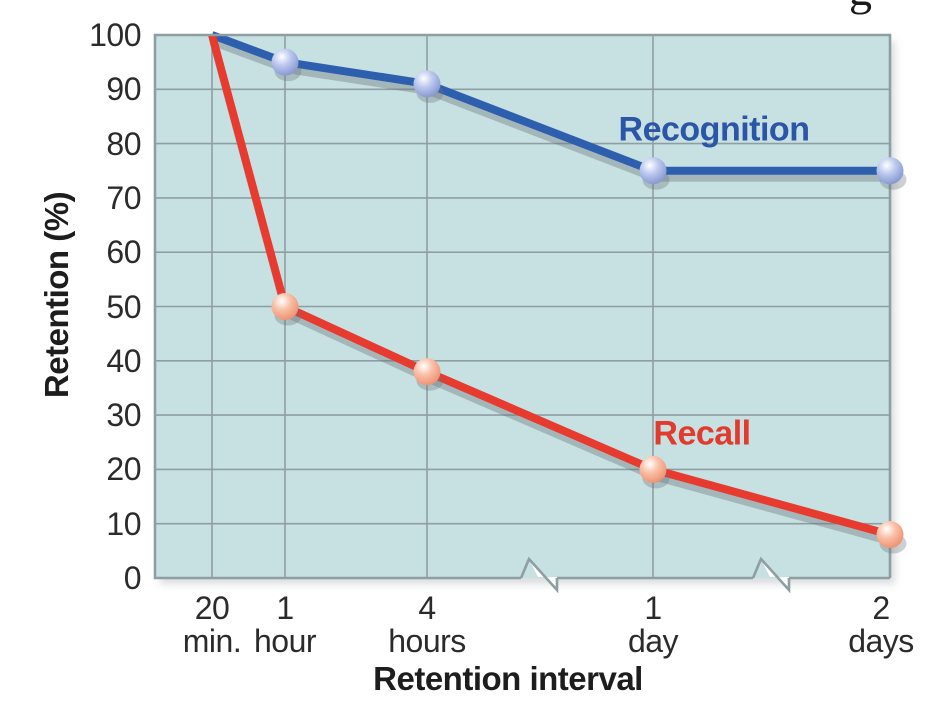 The height and width of the screenshot is (723, 930). What do you see at coordinates (285, 641) in the screenshot?
I see `x-tick-unit: hour` at bounding box center [285, 641].